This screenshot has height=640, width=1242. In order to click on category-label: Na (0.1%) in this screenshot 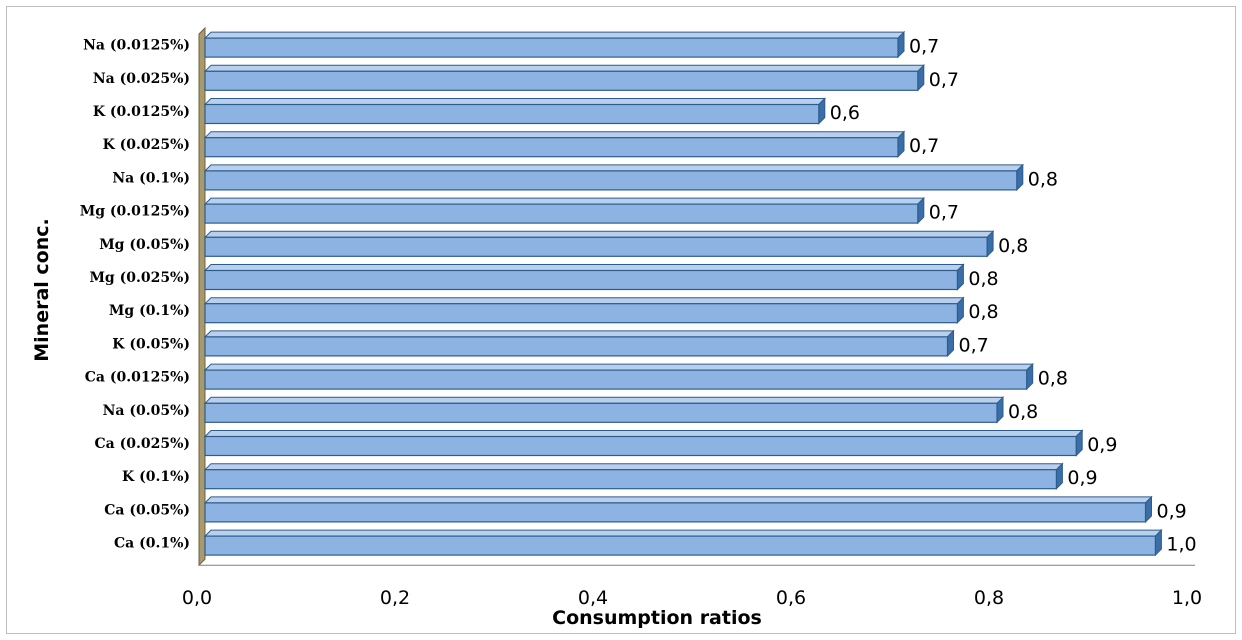, I will do `click(151, 178)`.